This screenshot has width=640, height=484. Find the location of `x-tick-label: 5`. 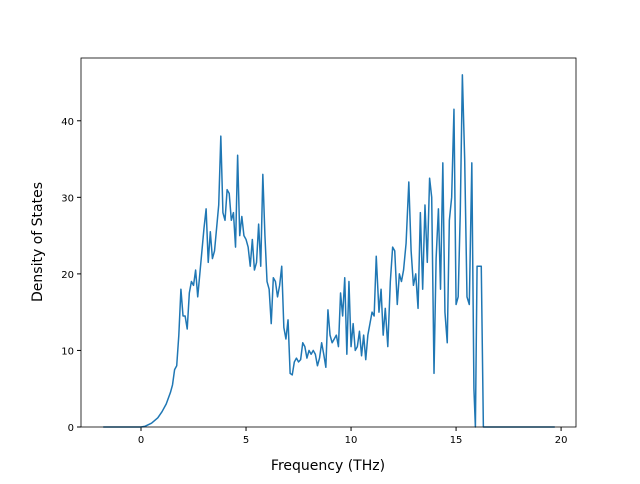

x-tick-label: 5 is located at coordinates (246, 440).